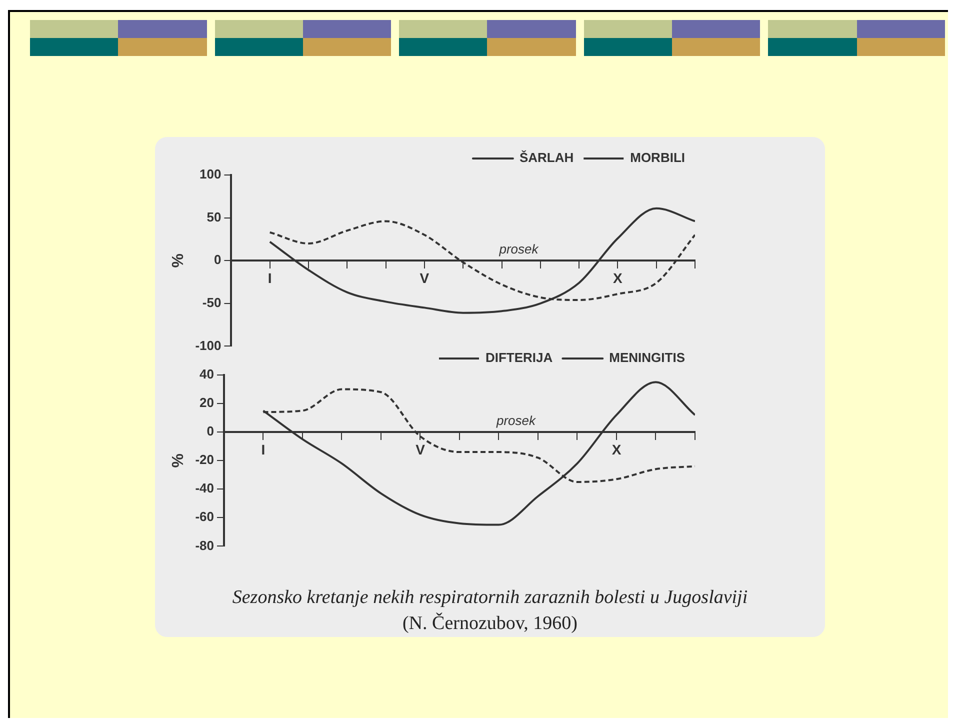 The height and width of the screenshot is (720, 953). I want to click on y-tick-label: -60, so click(204, 516).